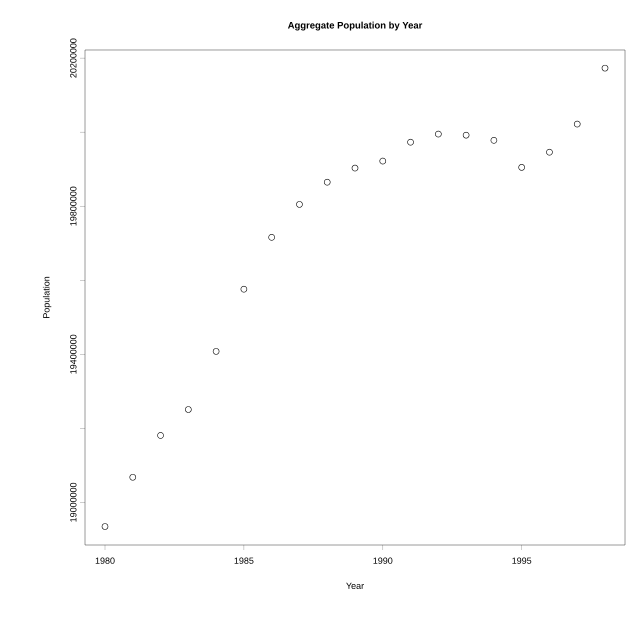 This screenshot has width=629, height=625. I want to click on chart-title: Aggregate Population by Year, so click(355, 26).